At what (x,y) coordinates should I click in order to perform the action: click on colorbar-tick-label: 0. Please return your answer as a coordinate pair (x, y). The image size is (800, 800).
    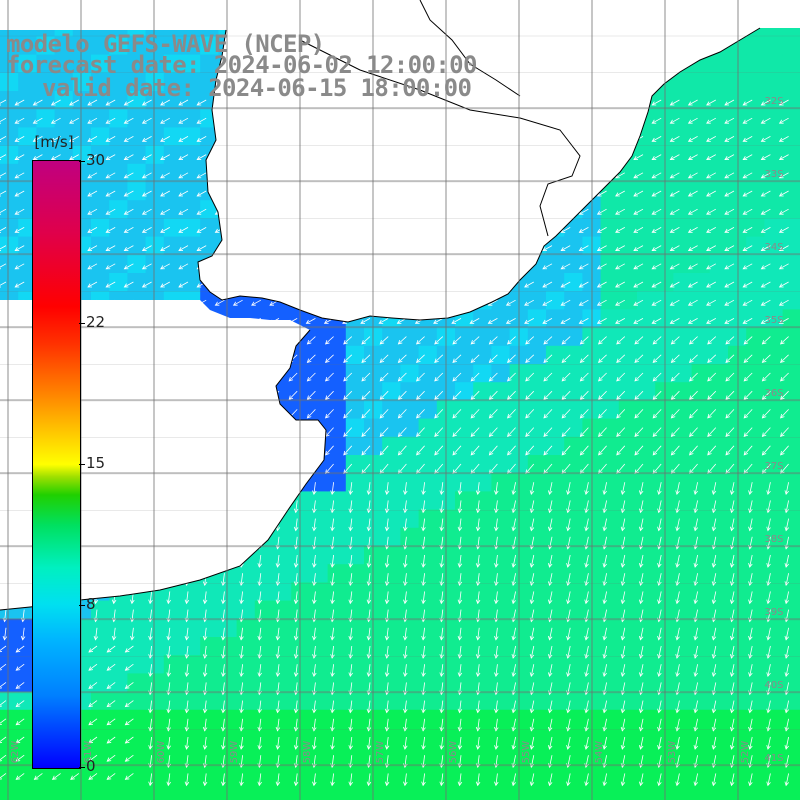
    Looking at the image, I should click on (91, 766).